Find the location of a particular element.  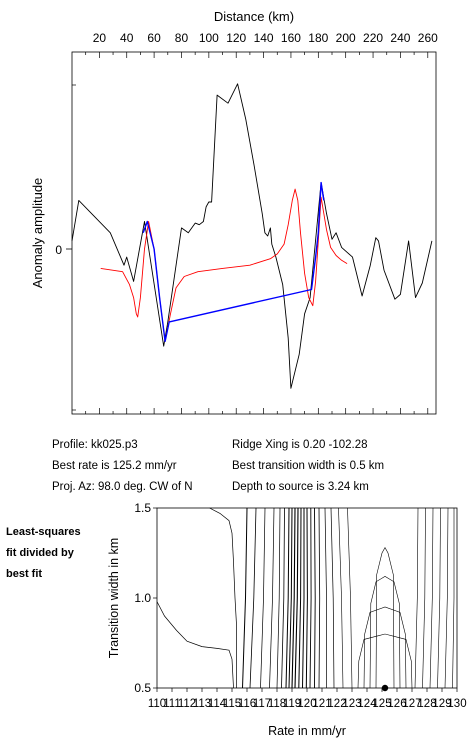

top-x-tick-label: 120 is located at coordinates (236, 38).